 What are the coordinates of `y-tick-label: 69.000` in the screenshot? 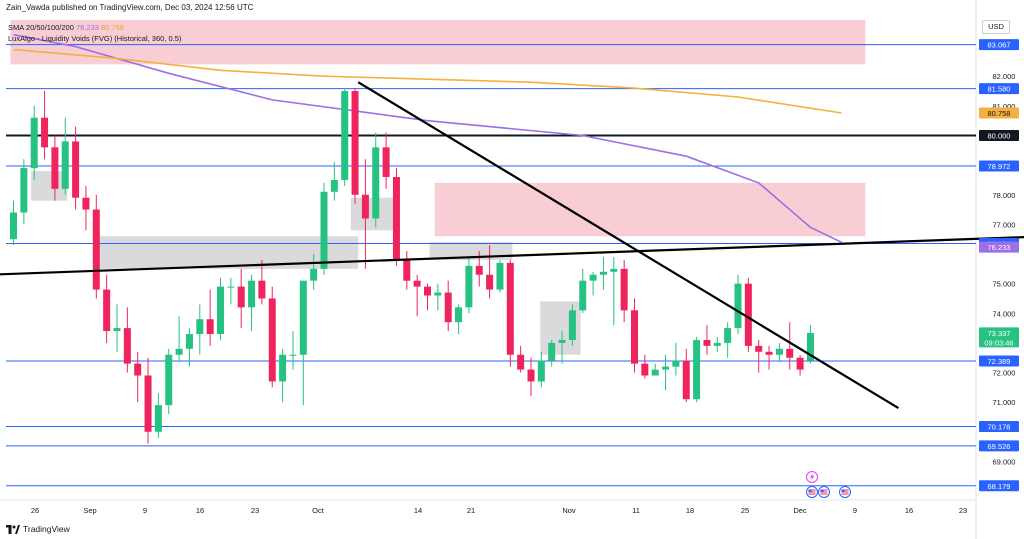 It's located at (1004, 461).